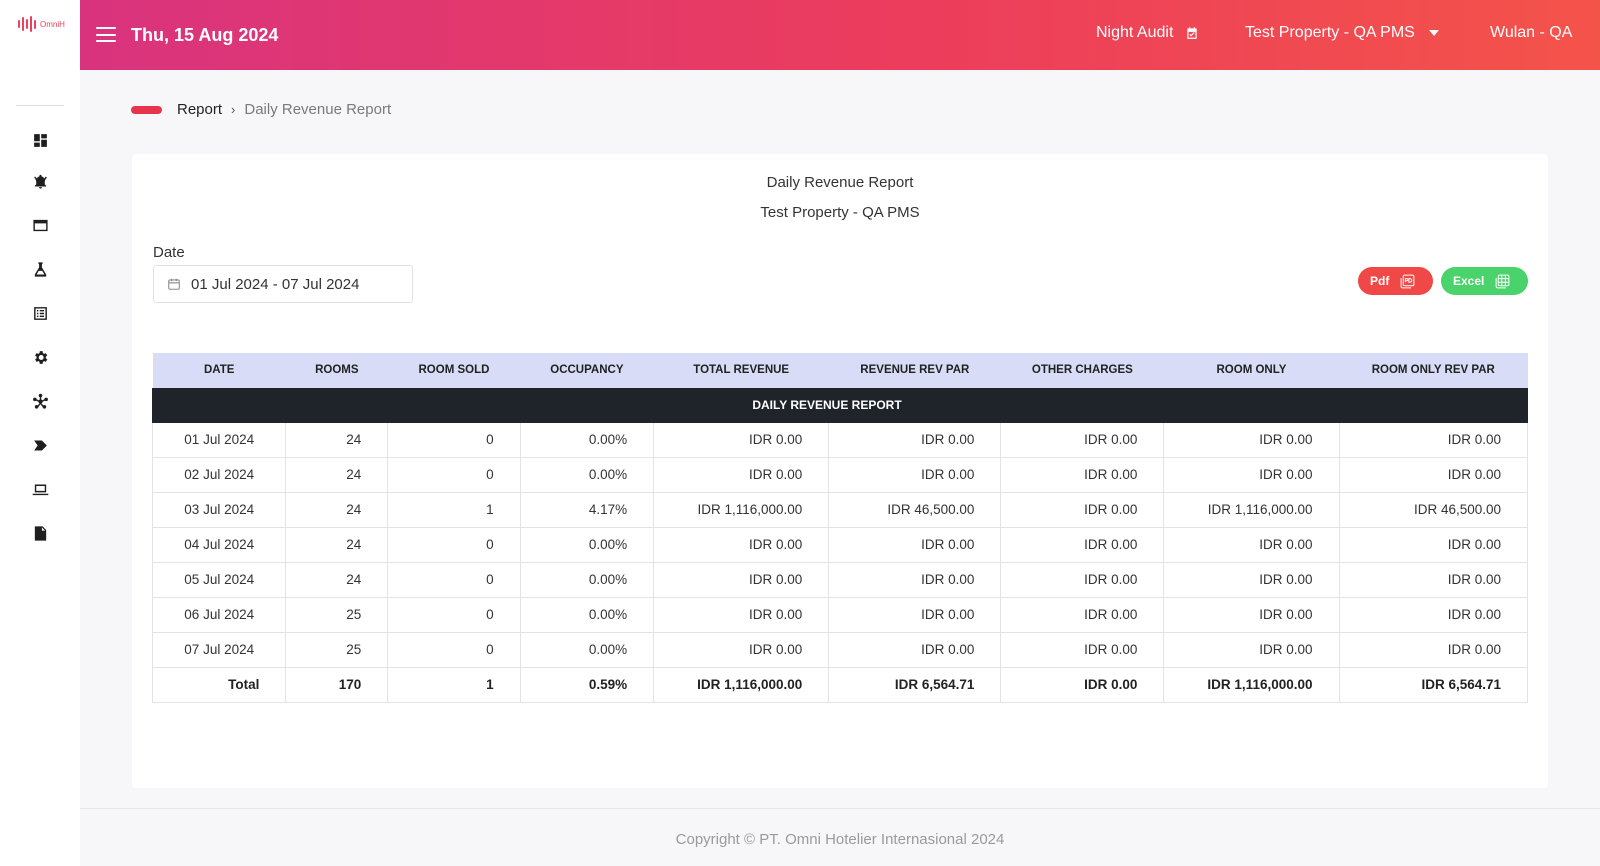 Image resolution: width=1600 pixels, height=866 pixels. What do you see at coordinates (1433, 684) in the screenshot?
I see `cell-total-room-only-rev-par: IDR 6,564.71` at bounding box center [1433, 684].